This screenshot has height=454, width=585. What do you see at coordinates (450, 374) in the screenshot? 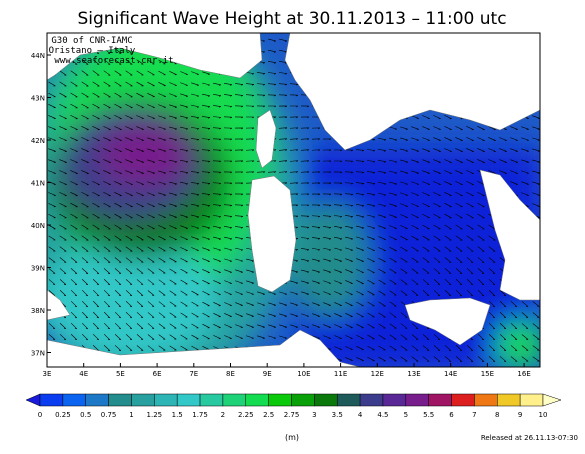
I see `lon-label: 14E` at bounding box center [450, 374].